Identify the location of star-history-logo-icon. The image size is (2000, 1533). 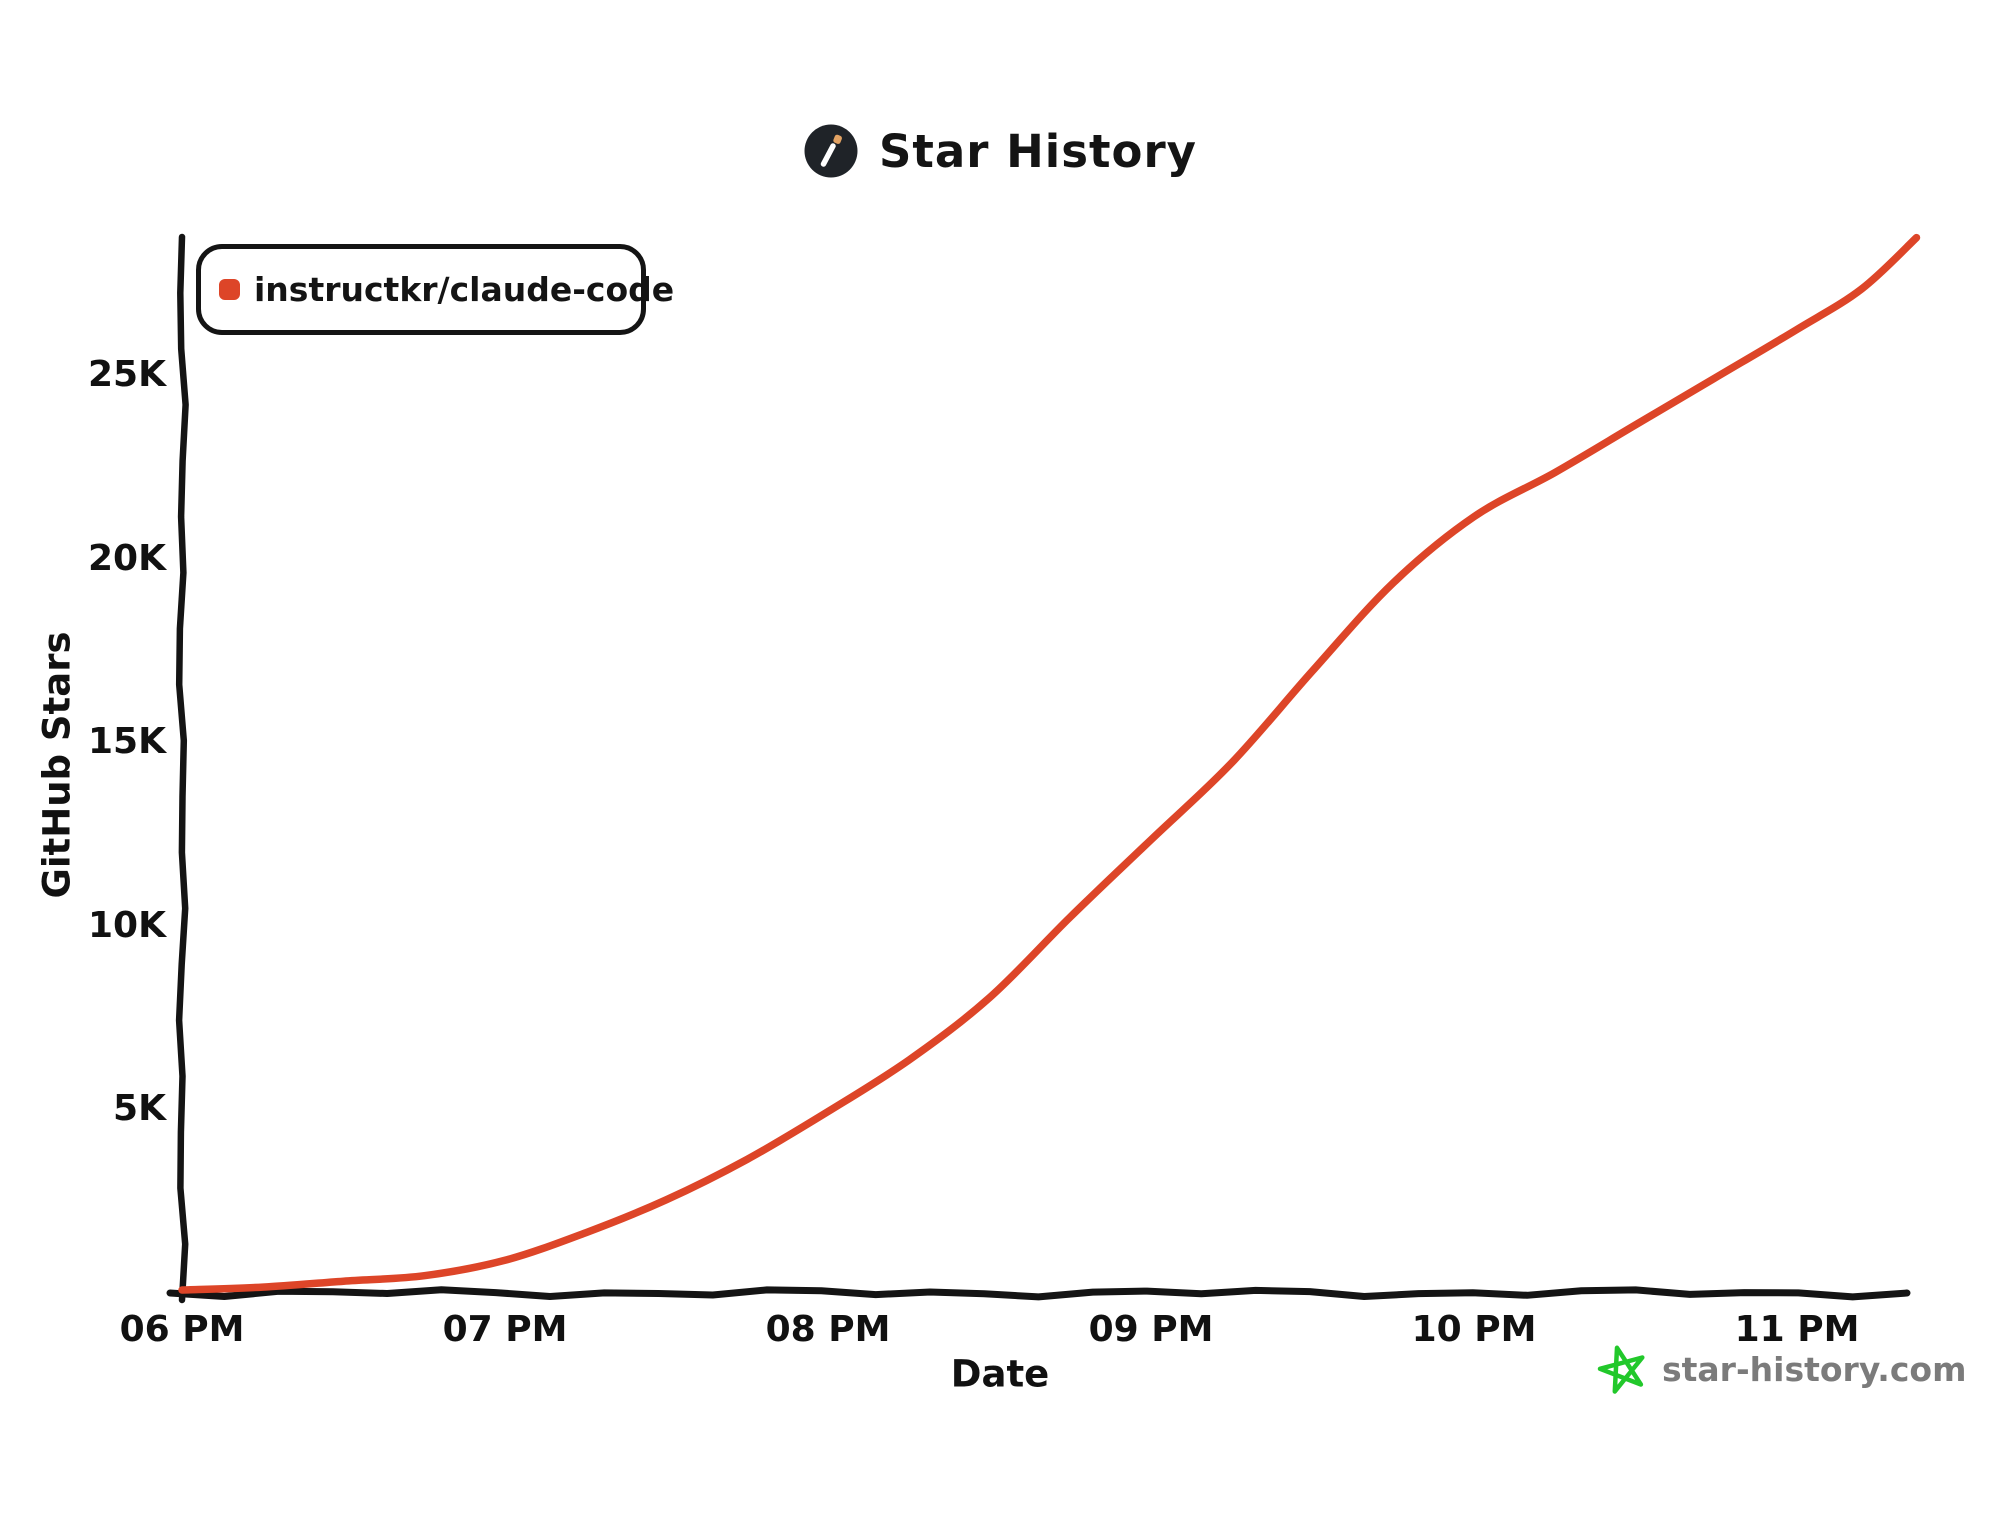
(831, 151).